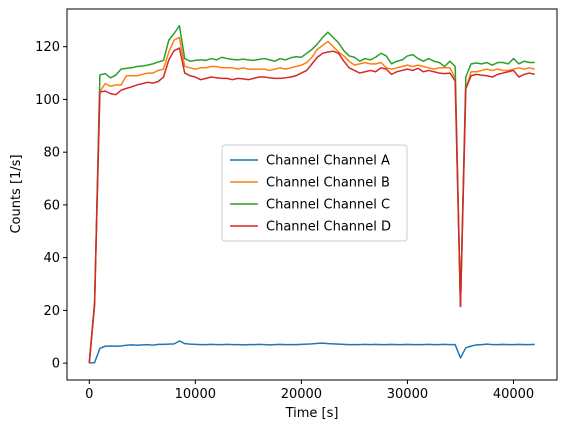  What do you see at coordinates (51, 311) in the screenshot?
I see `y-tick-label: 20` at bounding box center [51, 311].